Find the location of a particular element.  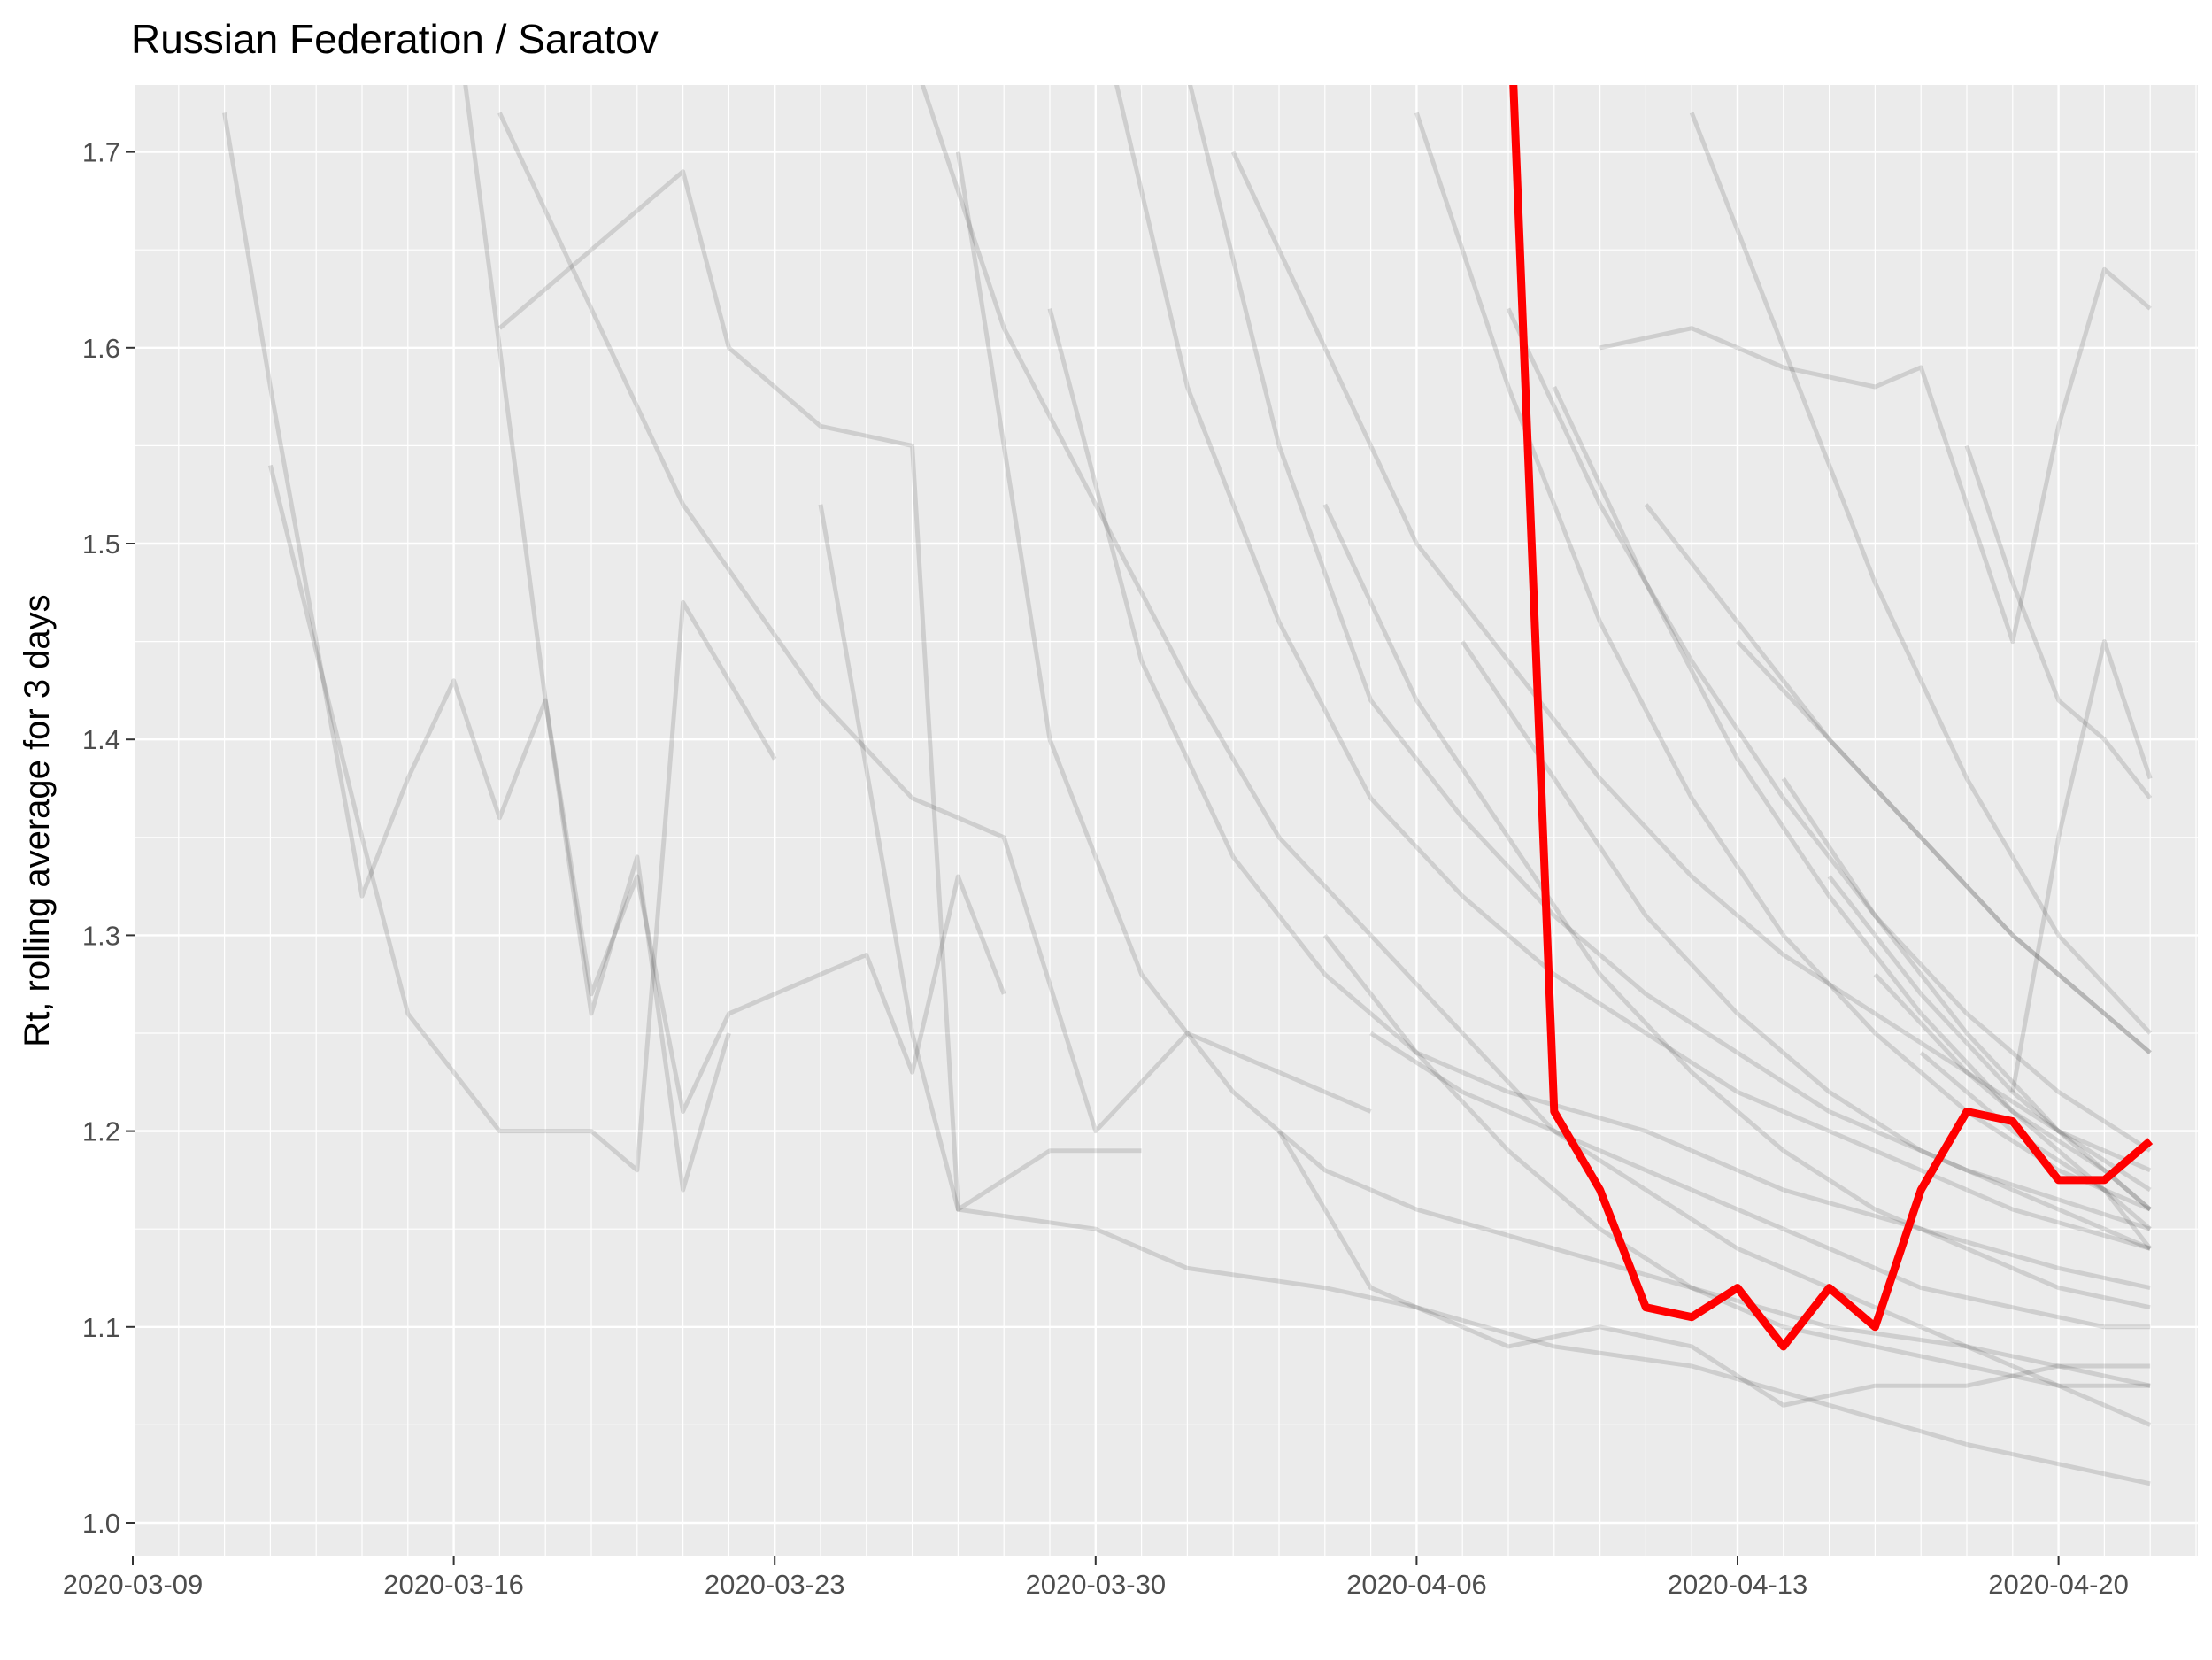

x-tick-label: 2020-03-23 is located at coordinates (775, 1584).